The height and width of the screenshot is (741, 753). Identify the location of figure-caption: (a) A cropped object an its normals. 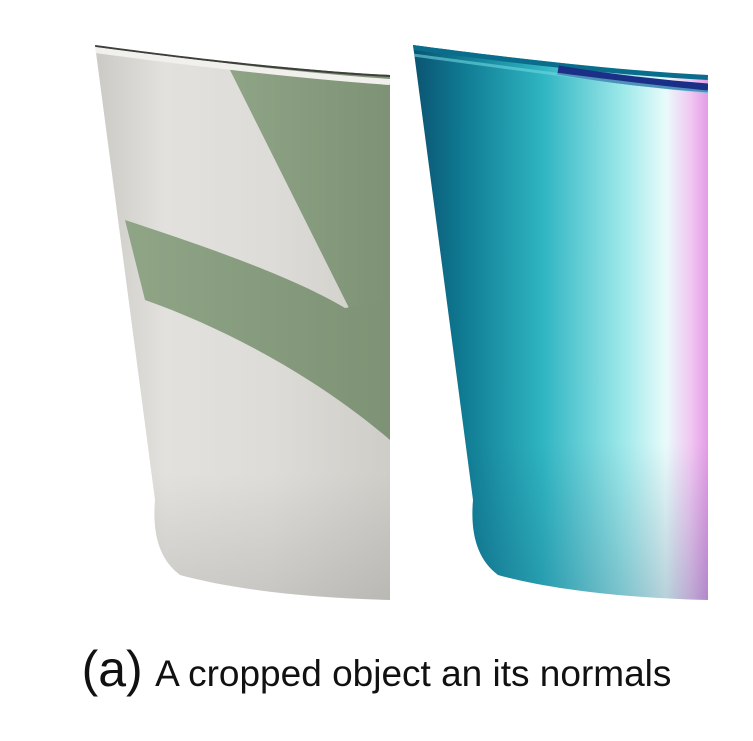
(376, 669).